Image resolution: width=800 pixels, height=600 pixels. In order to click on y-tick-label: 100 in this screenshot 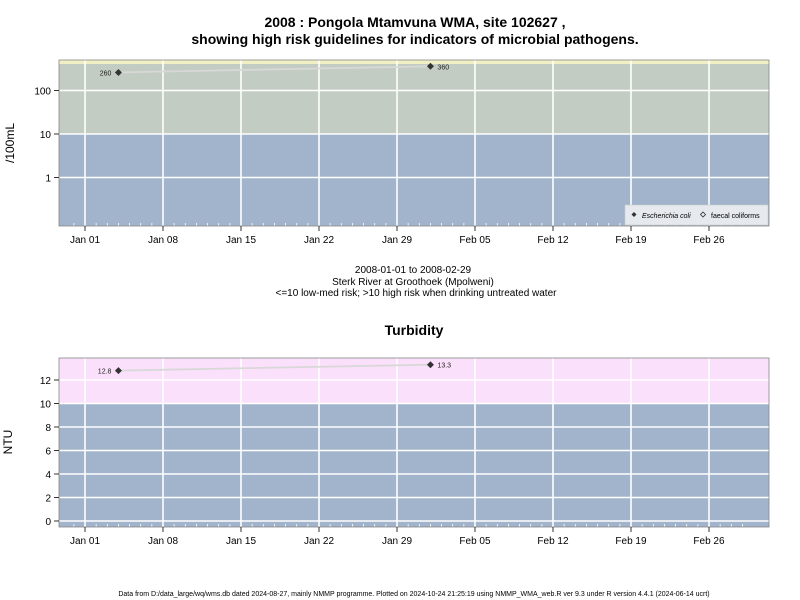, I will do `click(42, 92)`.